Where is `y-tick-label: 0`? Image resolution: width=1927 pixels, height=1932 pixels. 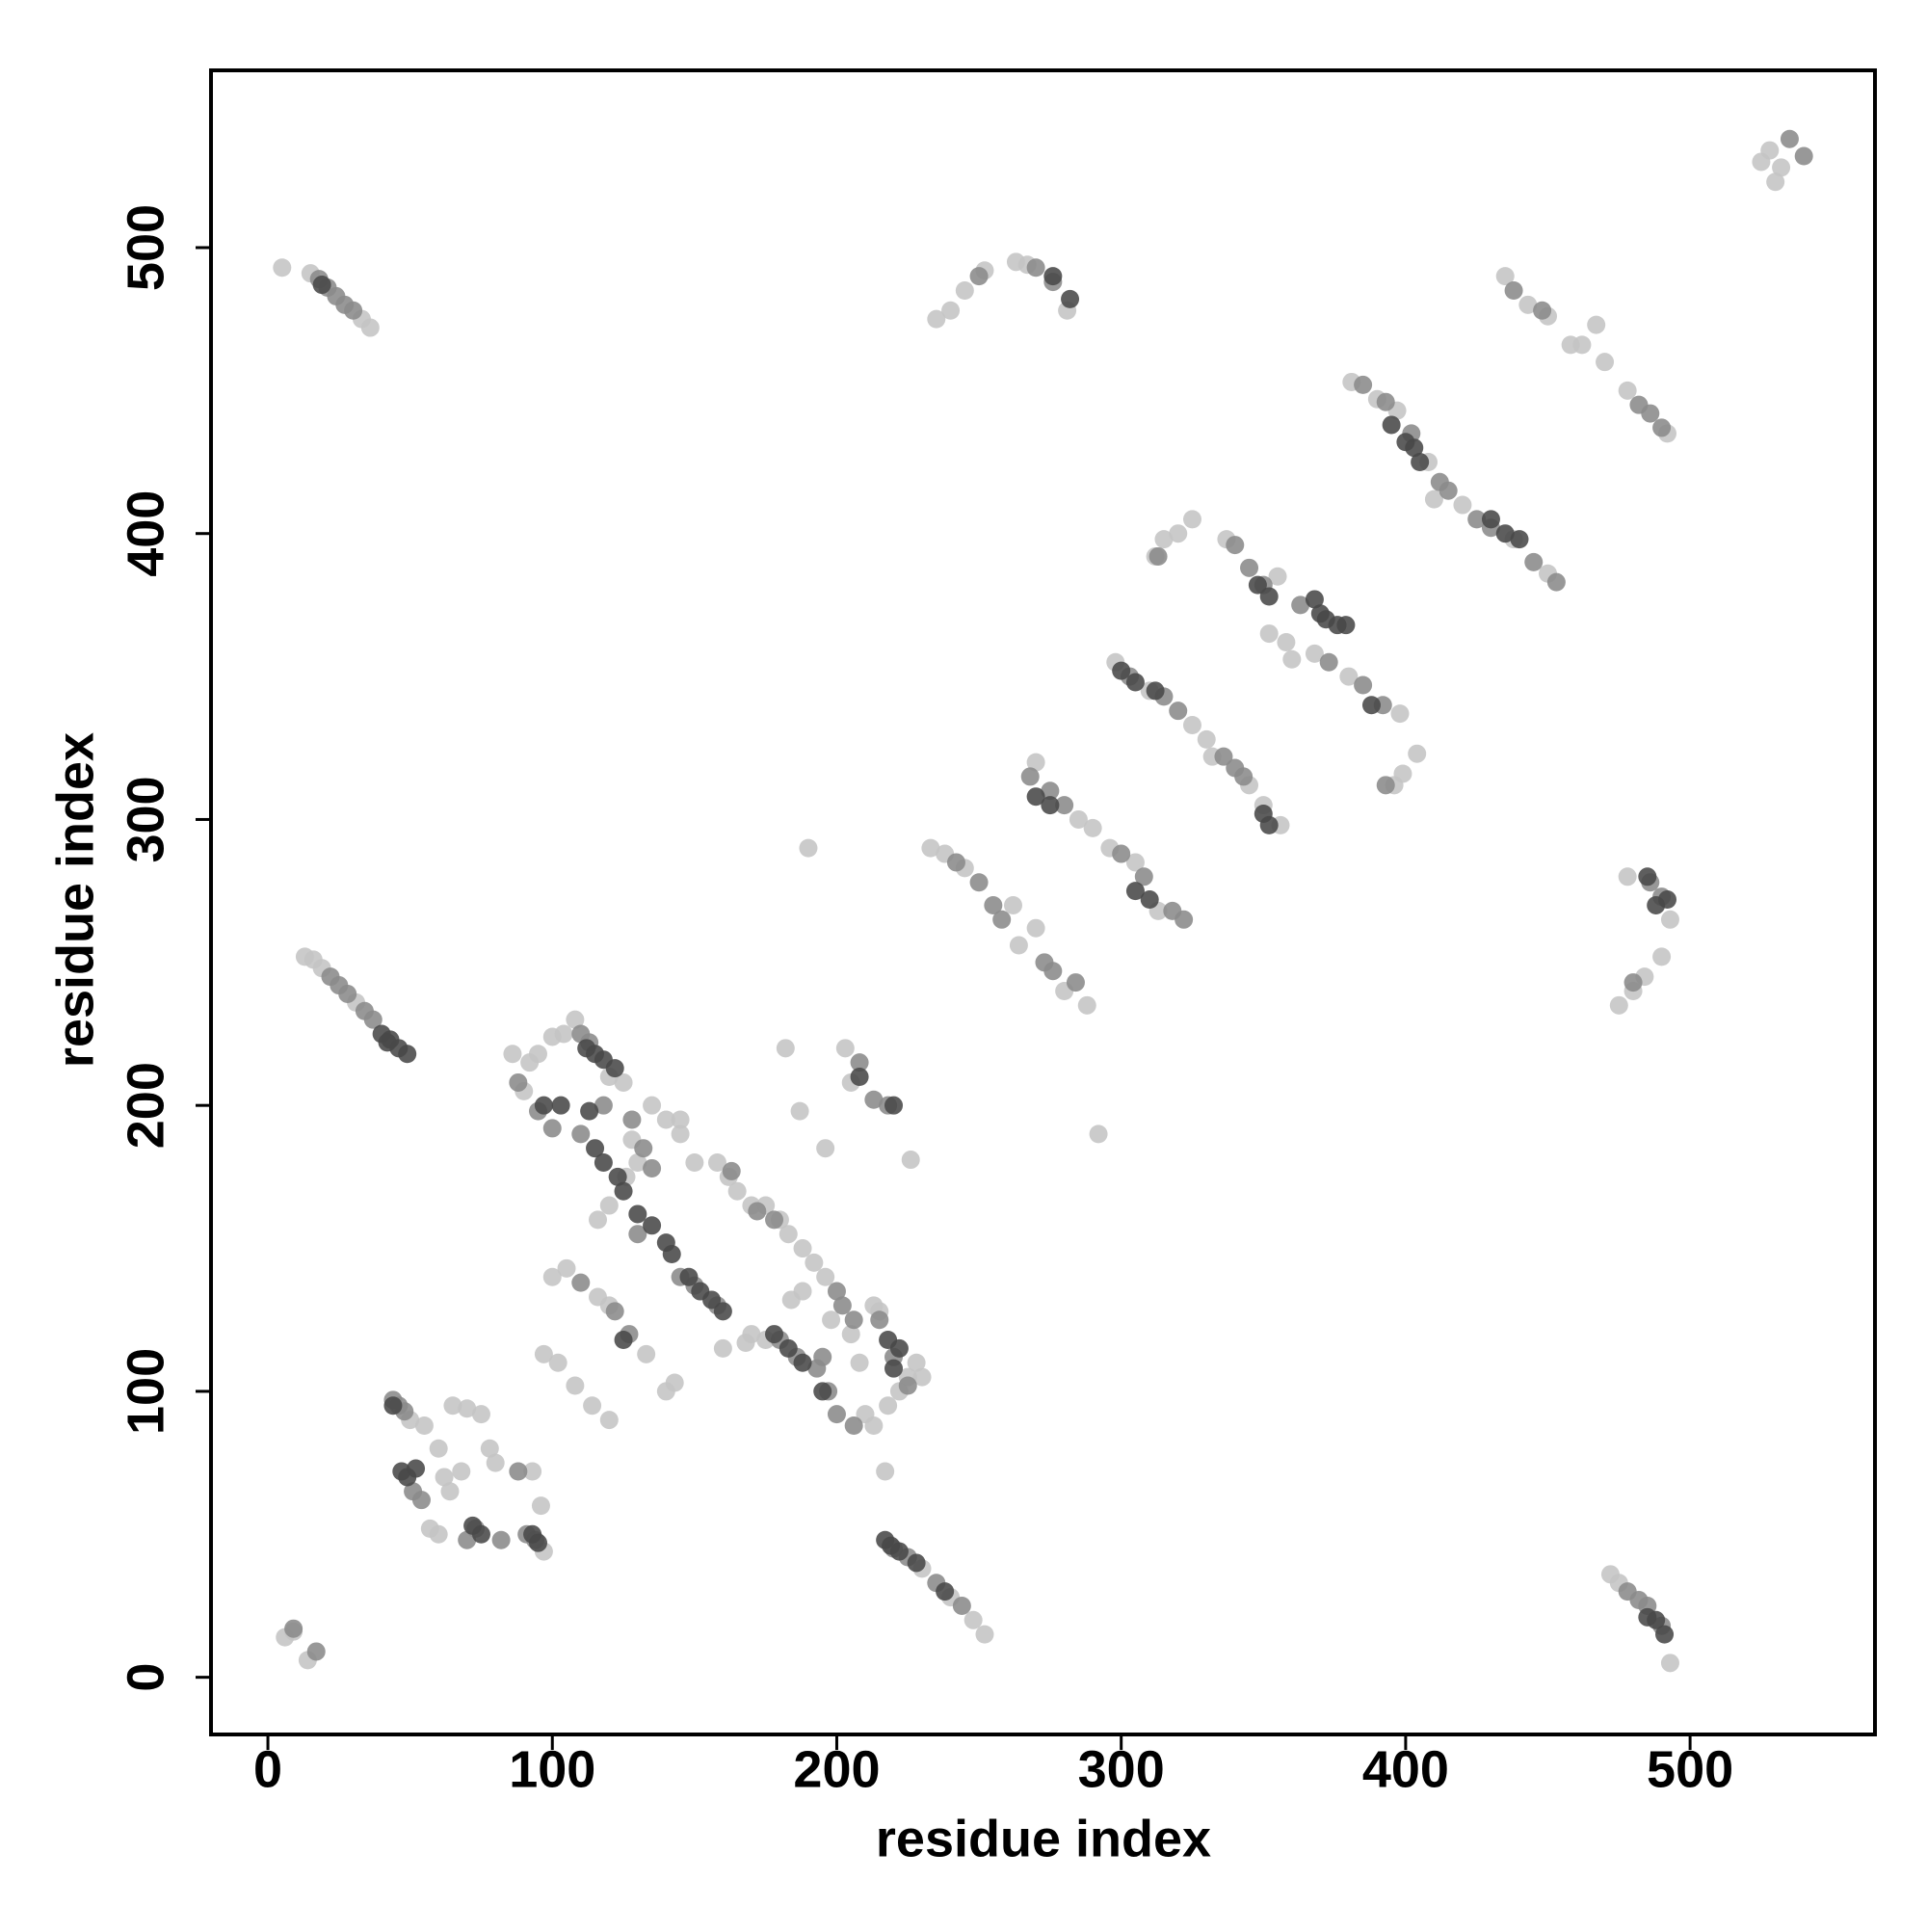
y-tick-label: 0 is located at coordinates (145, 1677).